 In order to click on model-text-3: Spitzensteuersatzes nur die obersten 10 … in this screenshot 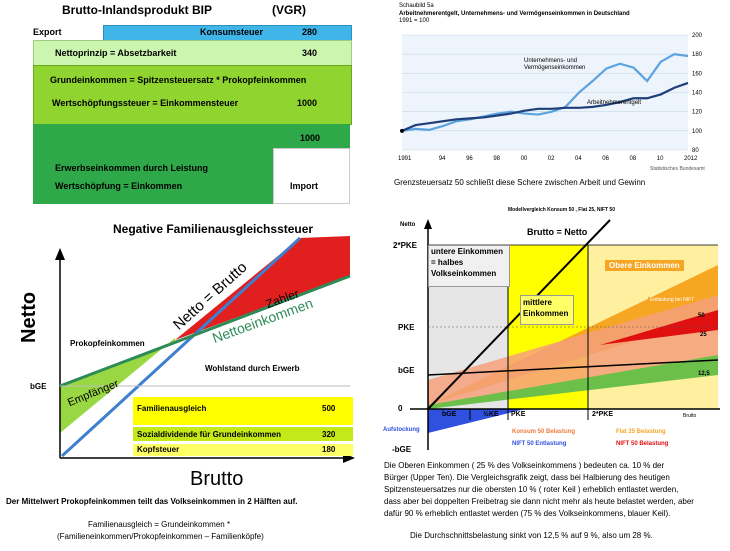, I will do `click(531, 489)`.